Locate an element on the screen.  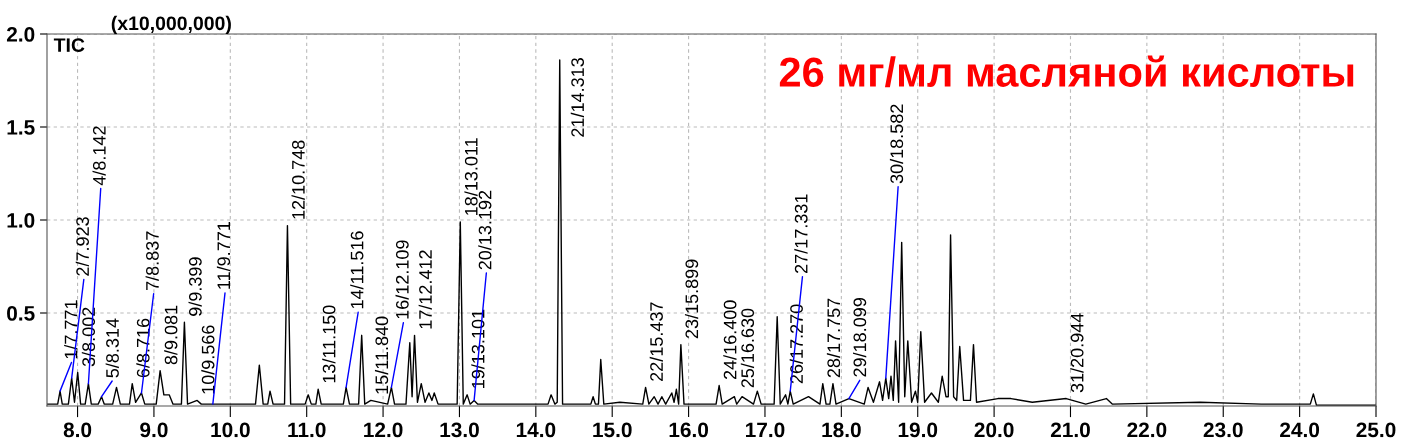
annotation: 13/11.150 is located at coordinates (329, 344).